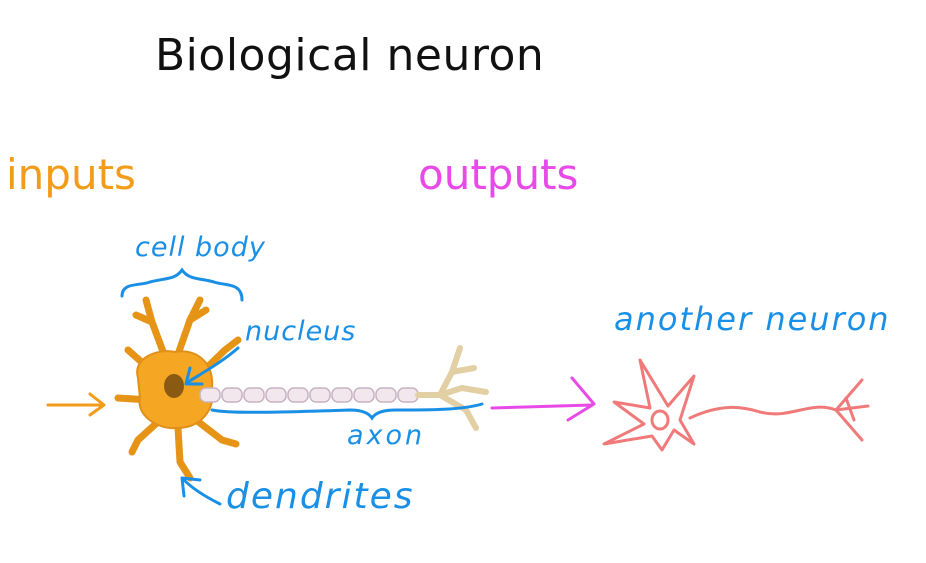  Describe the element at coordinates (182, 284) in the screenshot. I see `cell-body-bracket` at that location.